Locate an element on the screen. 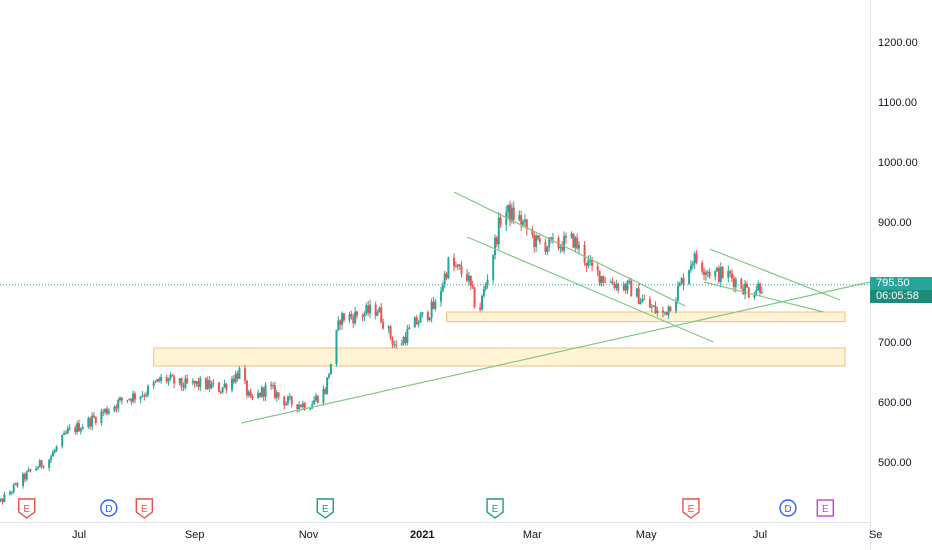 The height and width of the screenshot is (550, 932). time-tick-label: Jul is located at coordinates (760, 535).